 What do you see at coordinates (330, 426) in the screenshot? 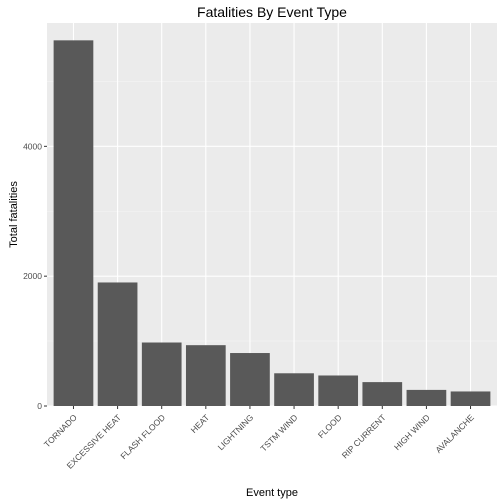
I see `x-tick-label: FLOOD` at bounding box center [330, 426].